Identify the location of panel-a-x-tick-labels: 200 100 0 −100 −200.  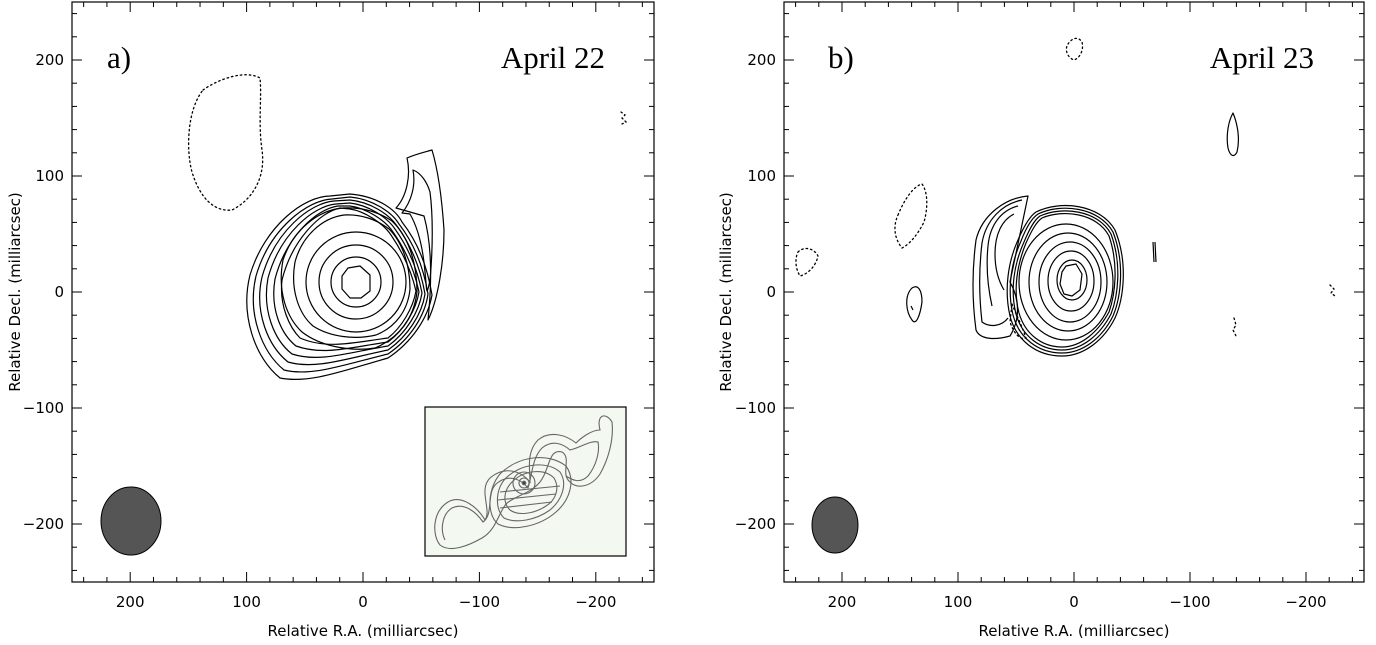
(366, 602).